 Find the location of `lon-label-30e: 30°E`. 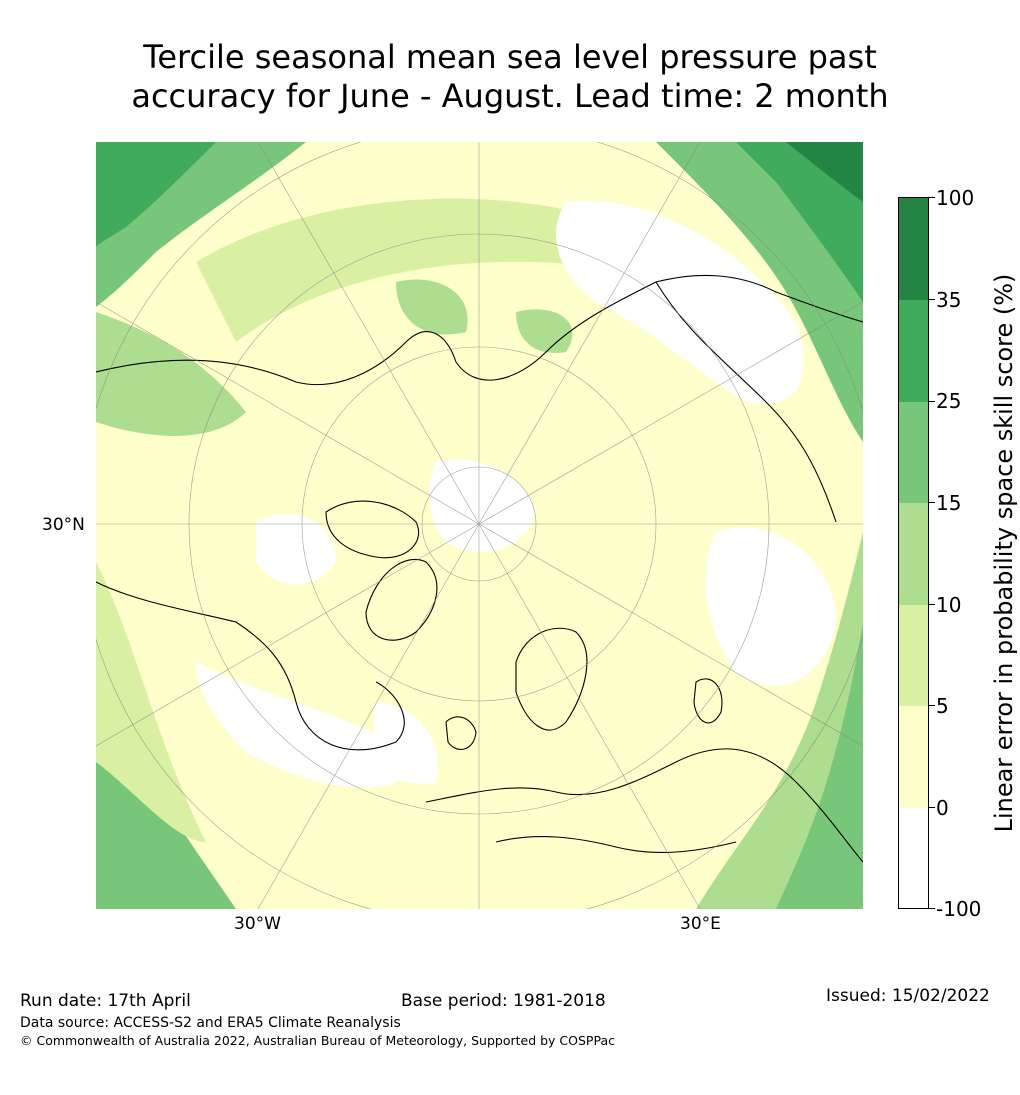

lon-label-30e: 30°E is located at coordinates (700, 924).